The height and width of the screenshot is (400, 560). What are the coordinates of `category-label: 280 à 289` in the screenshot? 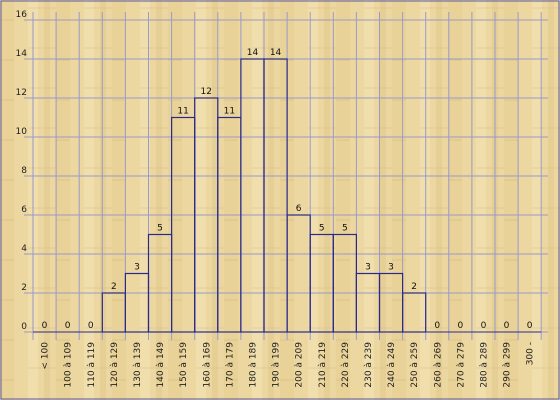 It's located at (484, 365).